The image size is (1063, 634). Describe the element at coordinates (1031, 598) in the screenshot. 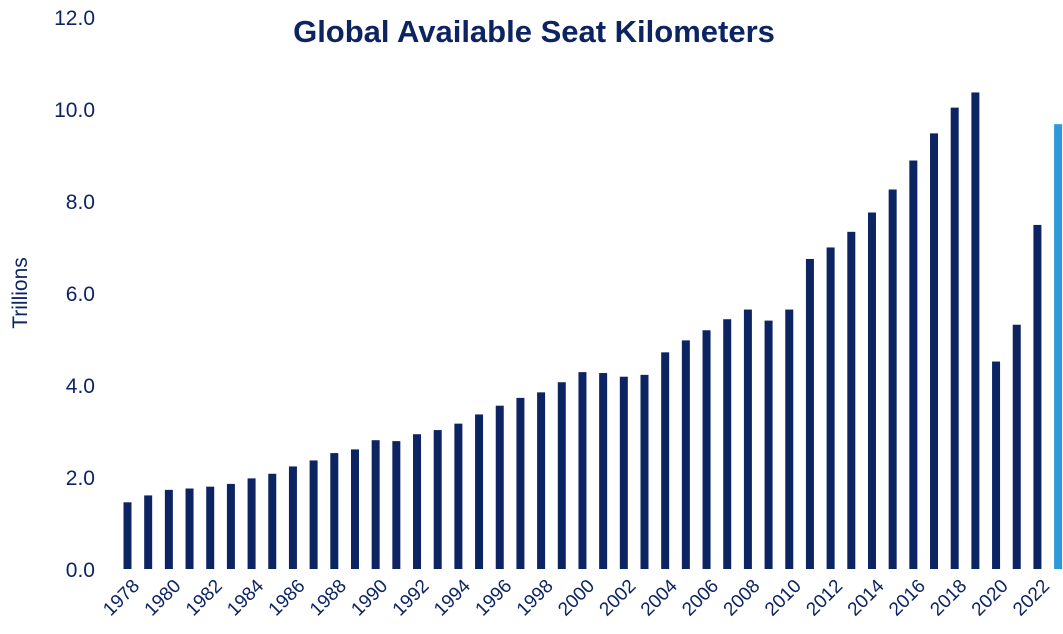

I see `x-tick-label: 2022` at that location.